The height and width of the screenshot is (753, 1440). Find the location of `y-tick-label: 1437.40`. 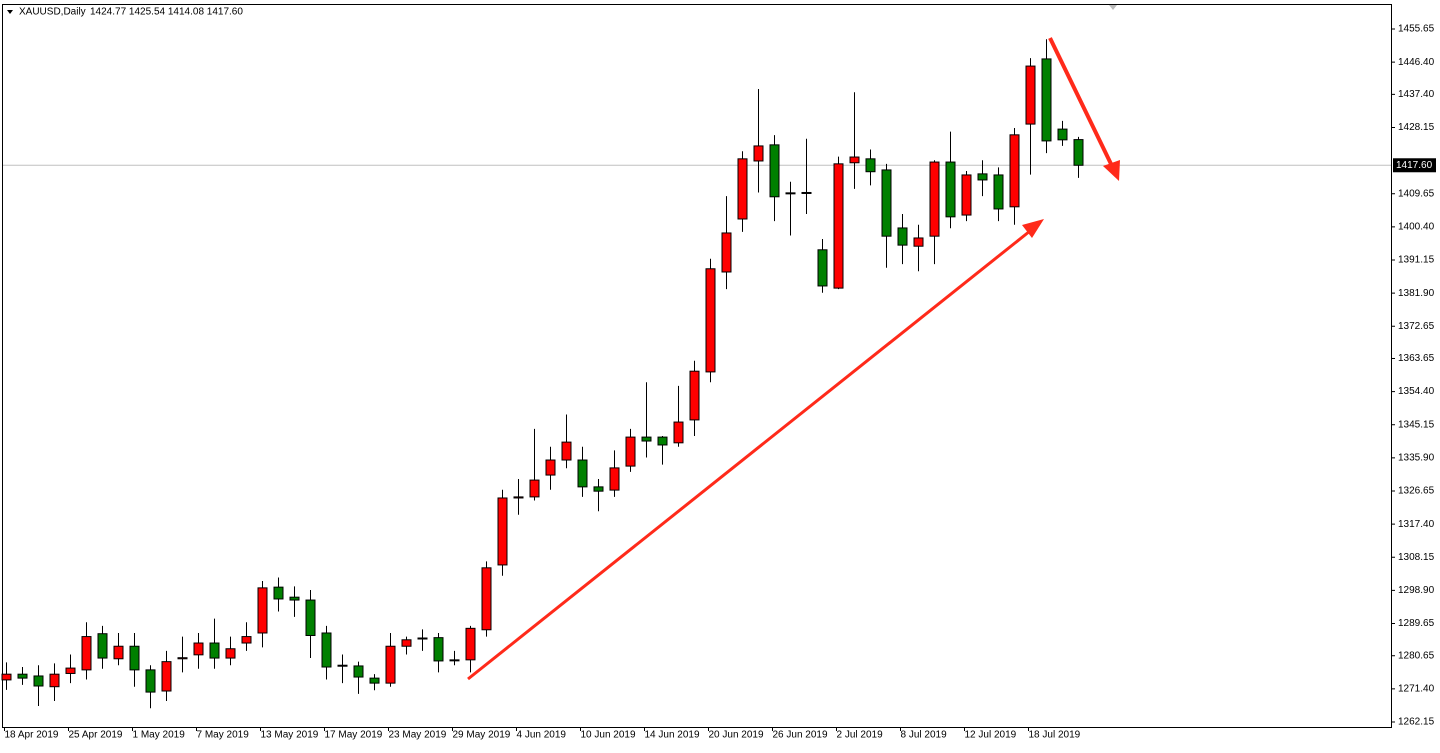

y-tick-label: 1437.40 is located at coordinates (1416, 94).